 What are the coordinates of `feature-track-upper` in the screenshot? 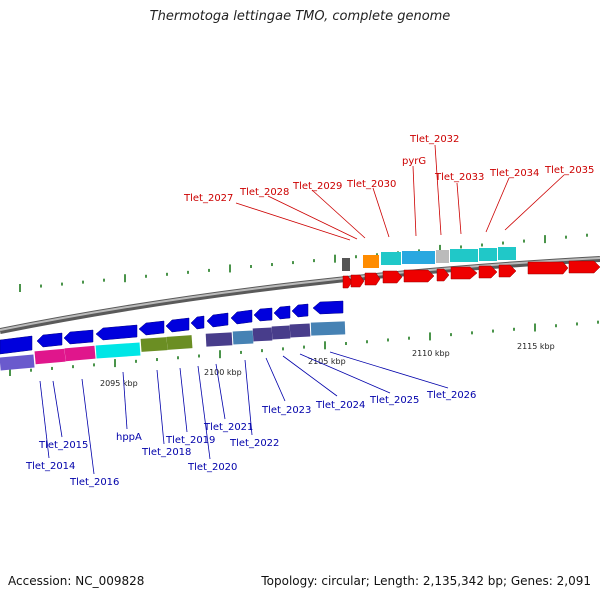 It's located at (429, 259).